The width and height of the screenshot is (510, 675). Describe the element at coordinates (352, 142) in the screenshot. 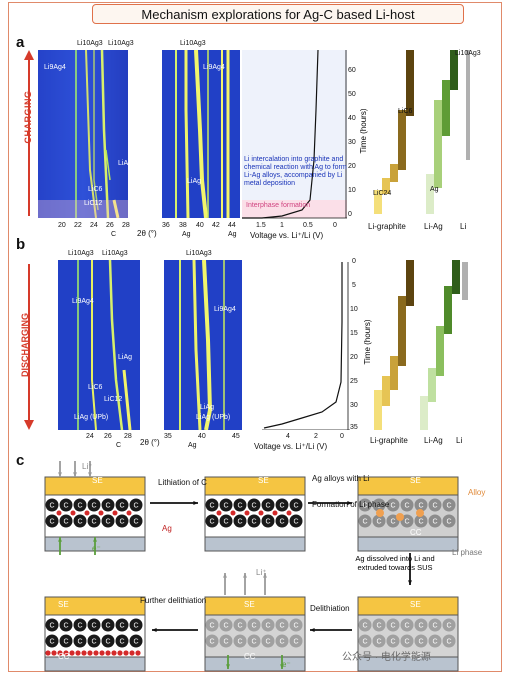

I see `time-tick-a-30: 30` at that location.